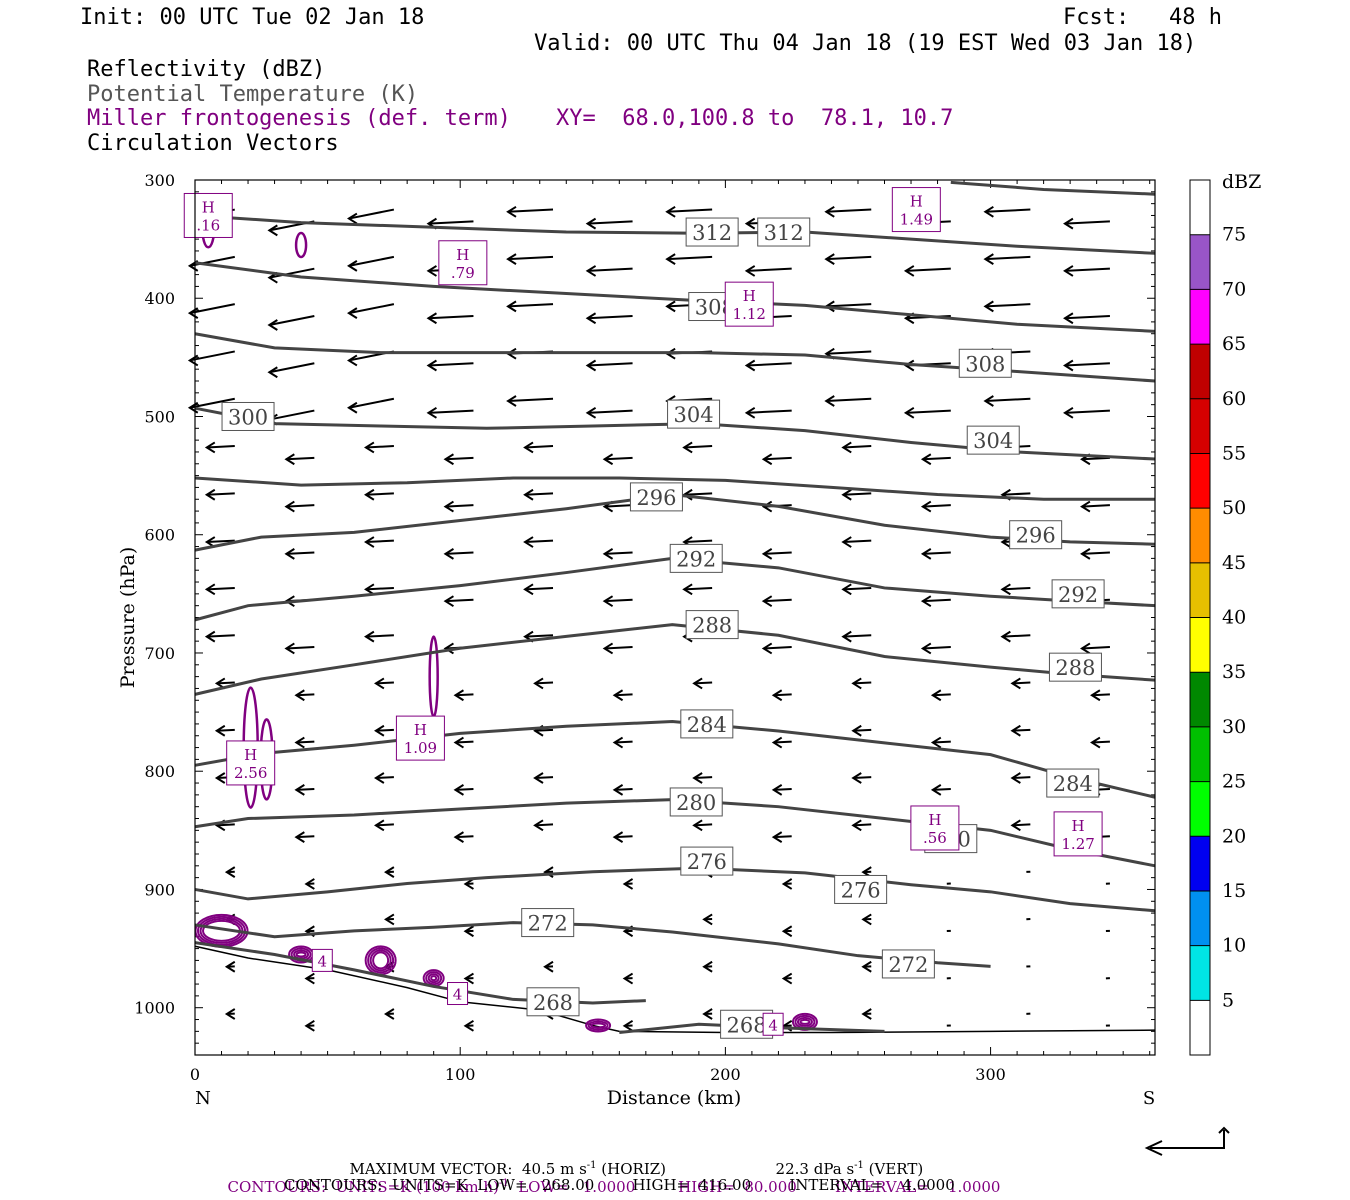 This screenshot has height=1200, width=1350. Describe the element at coordinates (784, 233) in the screenshot. I see `isentrope-label: 312` at that location.